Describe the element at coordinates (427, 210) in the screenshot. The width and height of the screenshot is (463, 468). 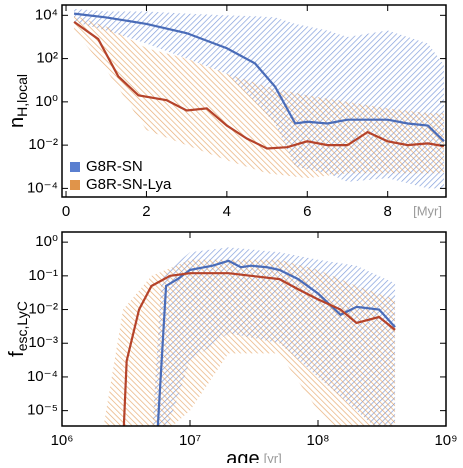
I see `x-axis-unit: [Myr]` at that location.